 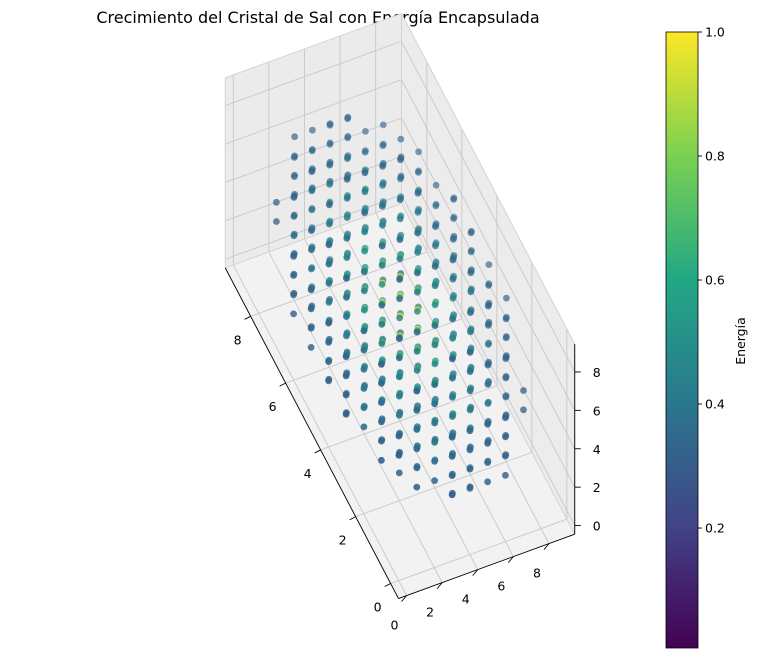 What do you see at coordinates (682, 340) in the screenshot?
I see `colorbar-gradient` at bounding box center [682, 340].